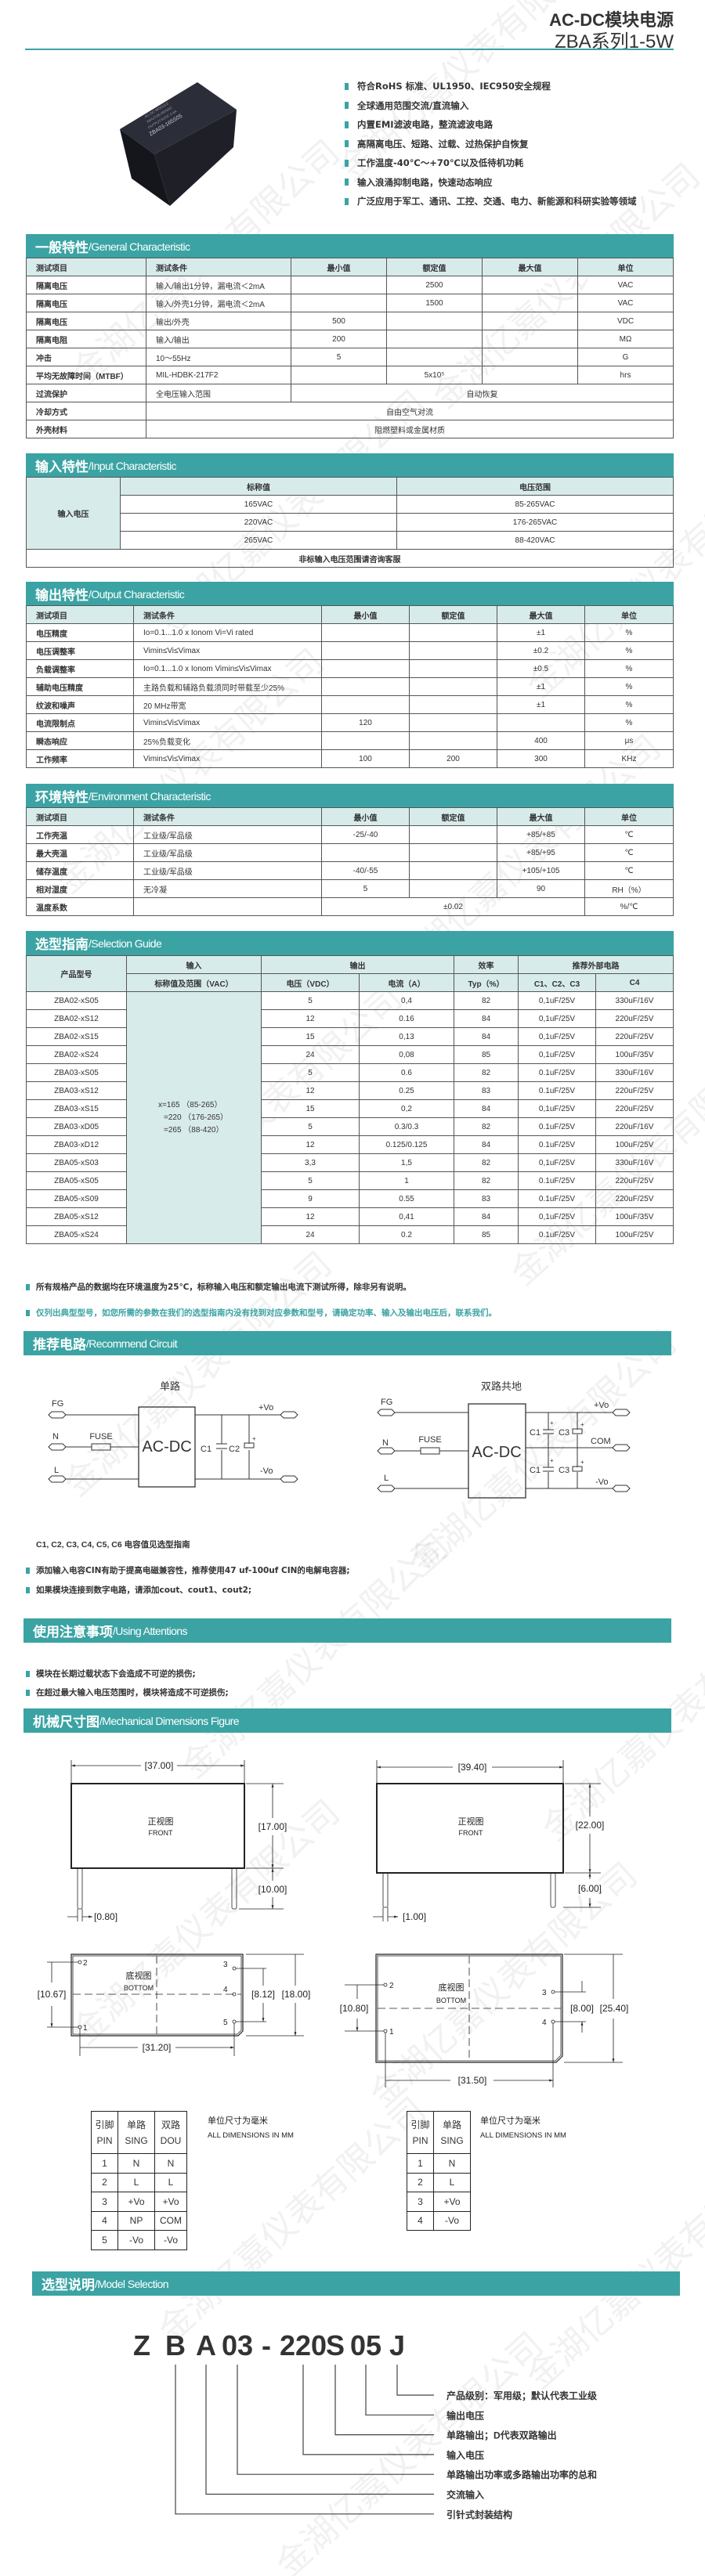  I want to click on column-header: 引脚 PIN, so click(104, 2132).